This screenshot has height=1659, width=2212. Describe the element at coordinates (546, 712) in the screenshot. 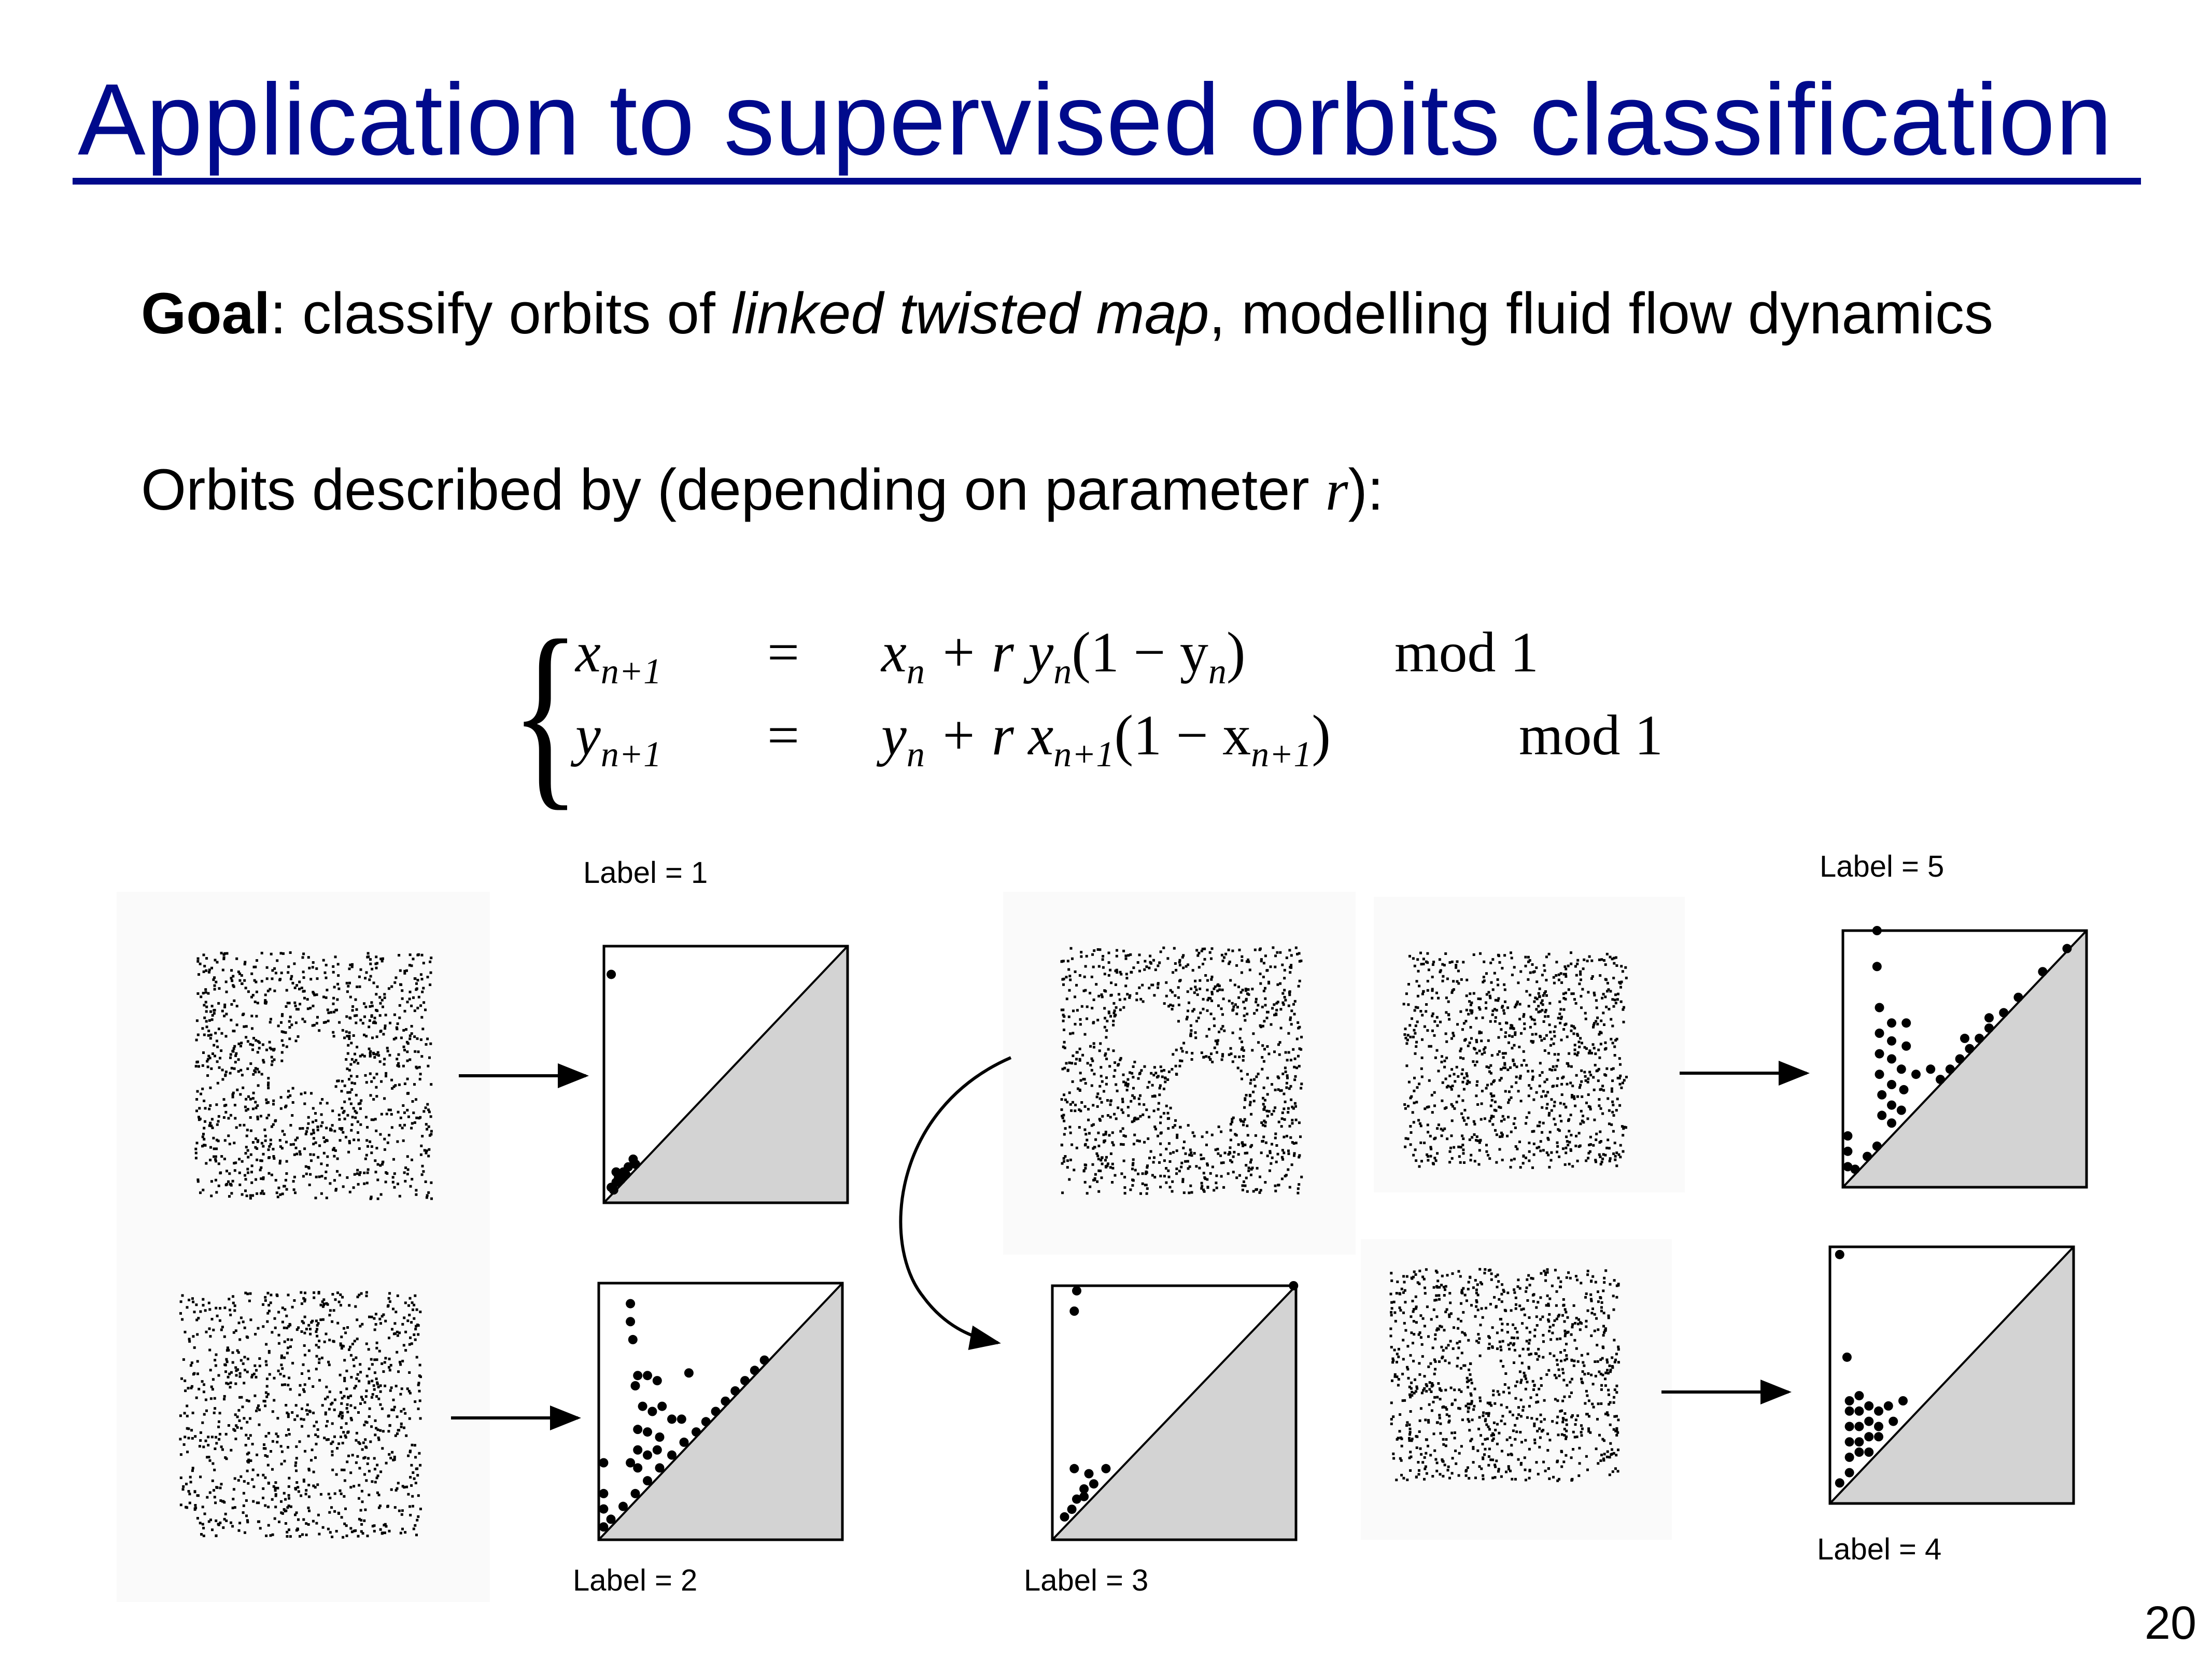

I see `equation-brace: {` at that location.